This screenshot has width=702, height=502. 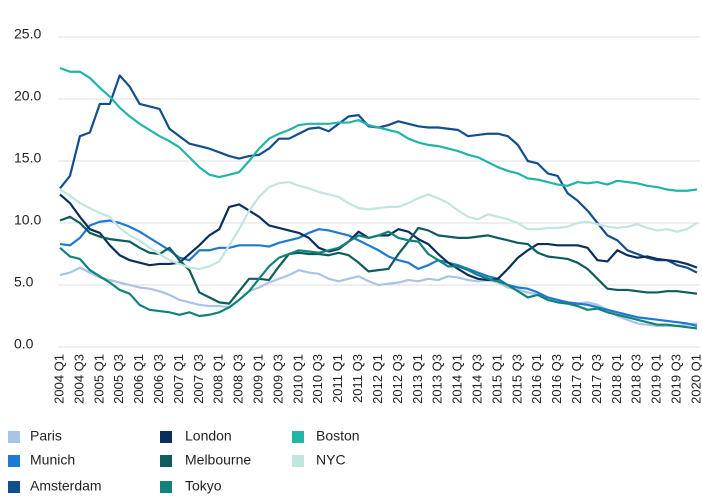 What do you see at coordinates (437, 379) in the screenshot?
I see `x-tick-label: 2013 Q3` at bounding box center [437, 379].